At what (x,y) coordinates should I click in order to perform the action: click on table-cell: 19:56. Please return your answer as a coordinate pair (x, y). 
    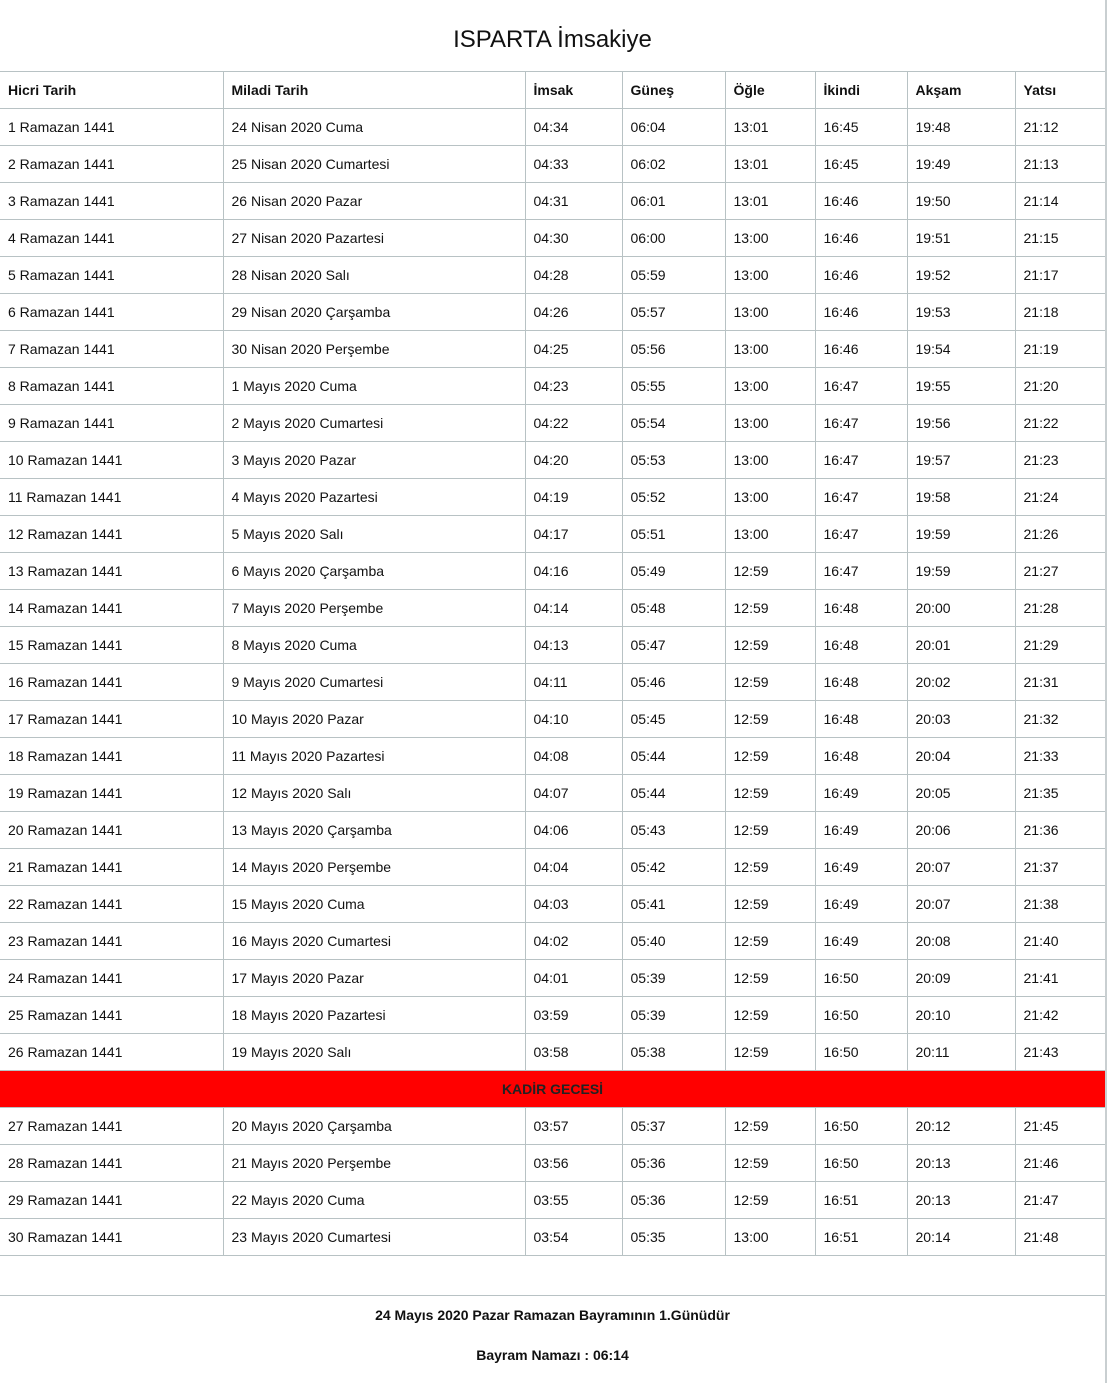
    Looking at the image, I should click on (960, 423).